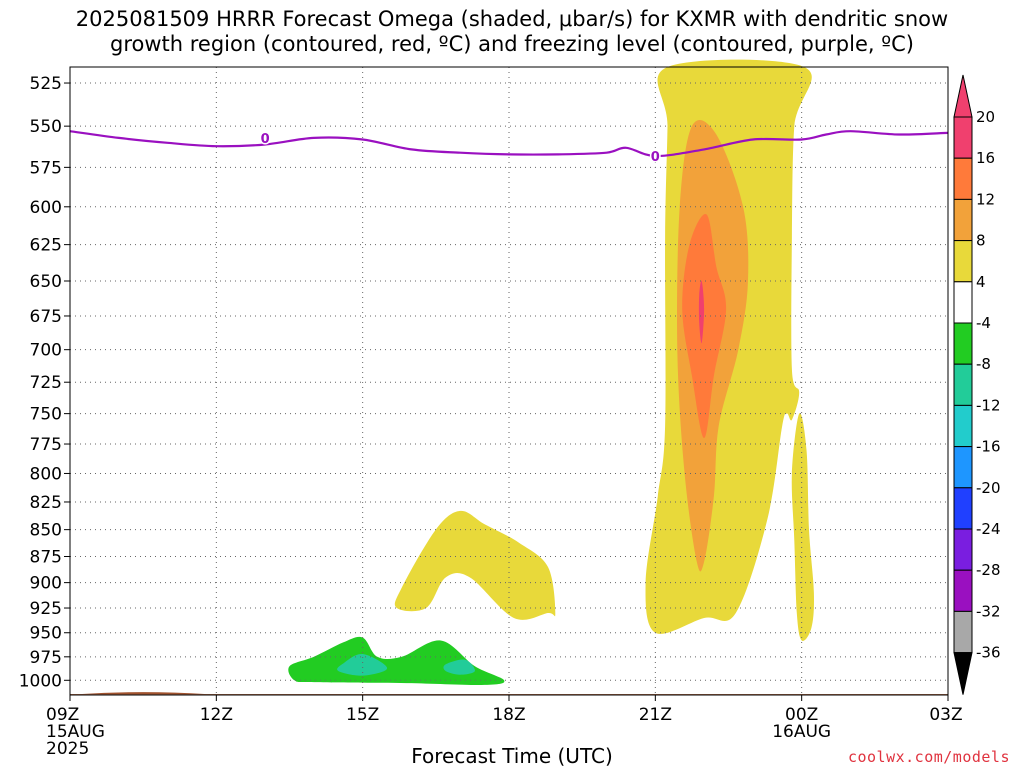 This screenshot has height=768, width=1024. Describe the element at coordinates (988, 611) in the screenshot. I see `colorbar-label-12: -32` at that location.